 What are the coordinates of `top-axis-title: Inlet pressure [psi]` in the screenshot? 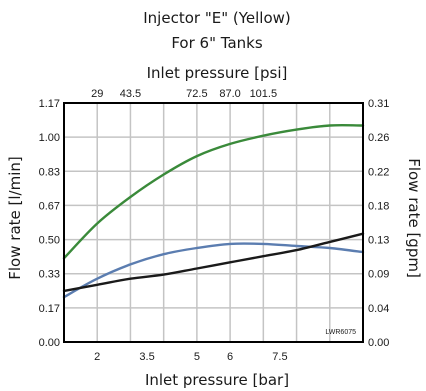 It's located at (217, 73).